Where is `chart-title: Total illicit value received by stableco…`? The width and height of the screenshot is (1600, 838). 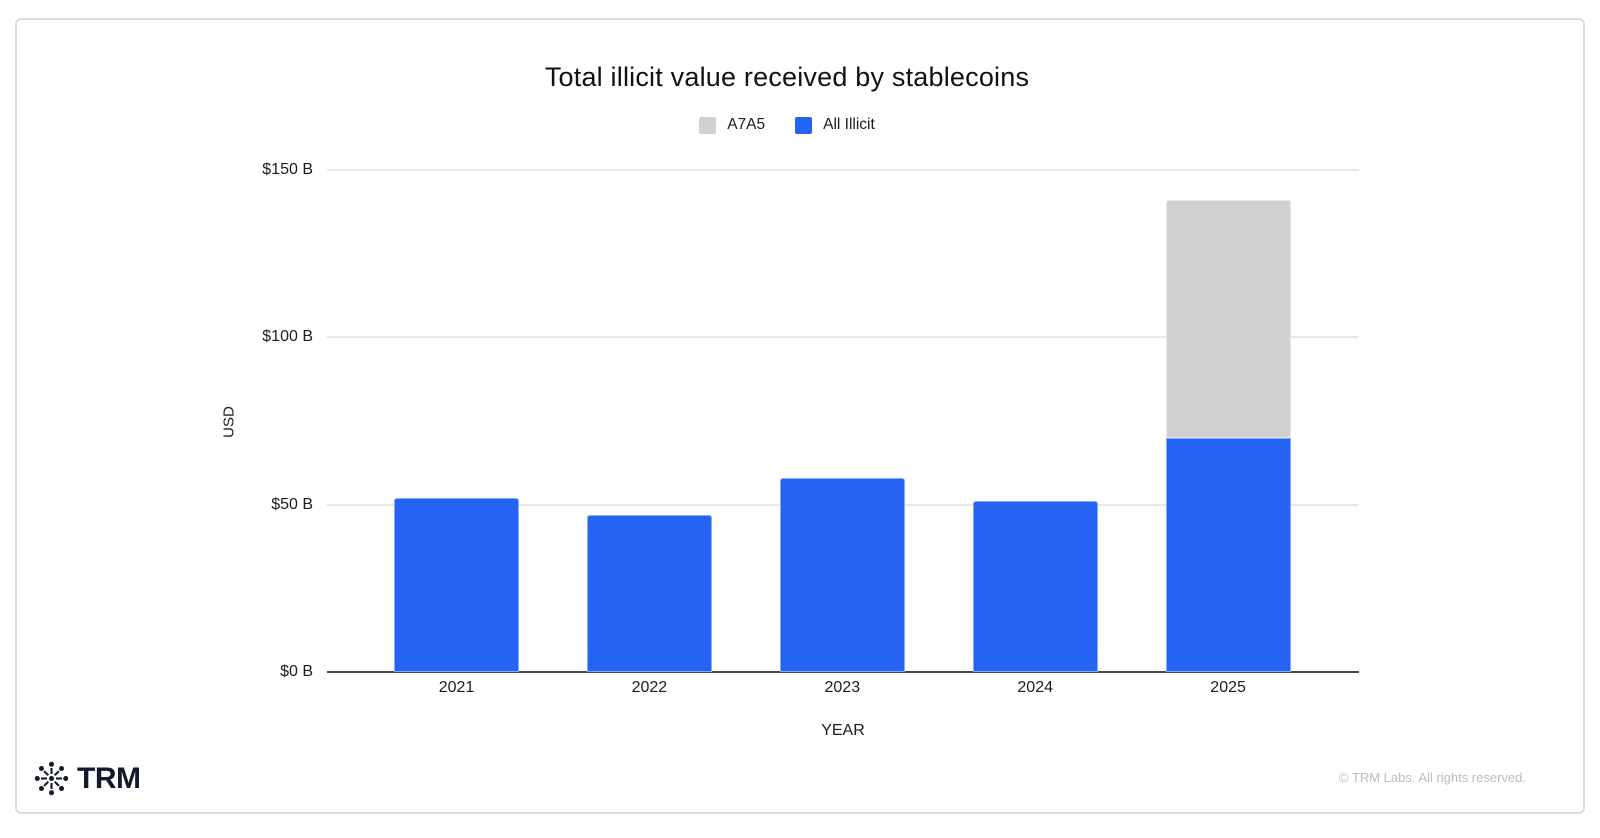
chart-title: Total illicit value received by stableco… is located at coordinates (787, 77).